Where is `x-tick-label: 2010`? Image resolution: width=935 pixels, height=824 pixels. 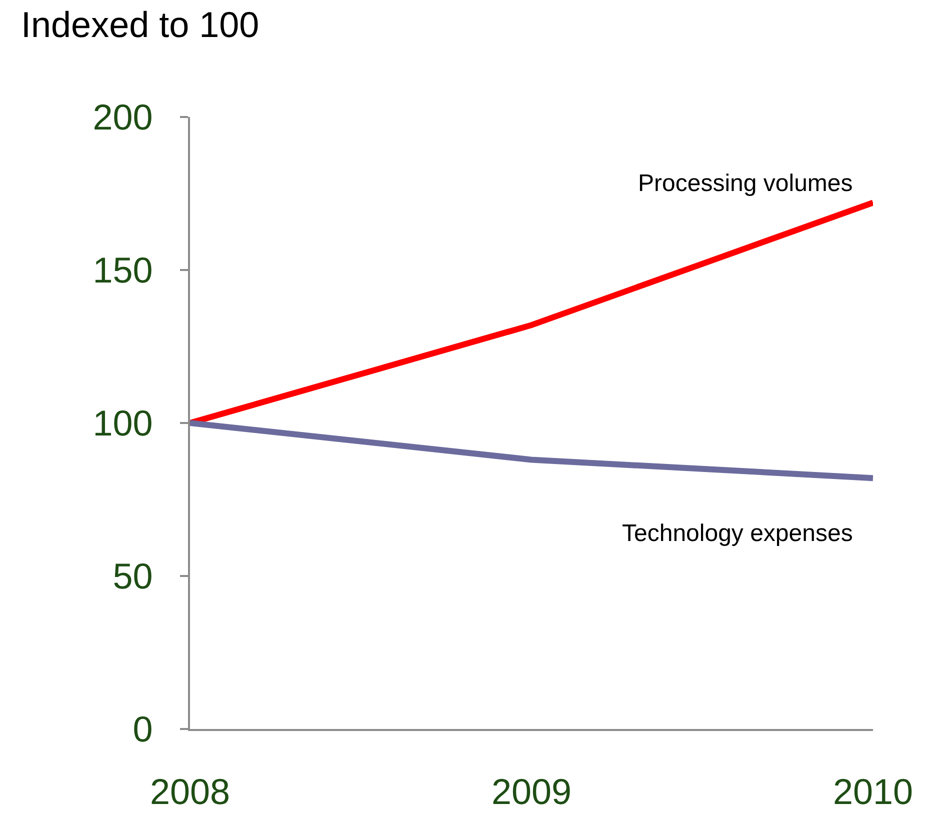
x-tick-label: 2010 is located at coordinates (873, 791).